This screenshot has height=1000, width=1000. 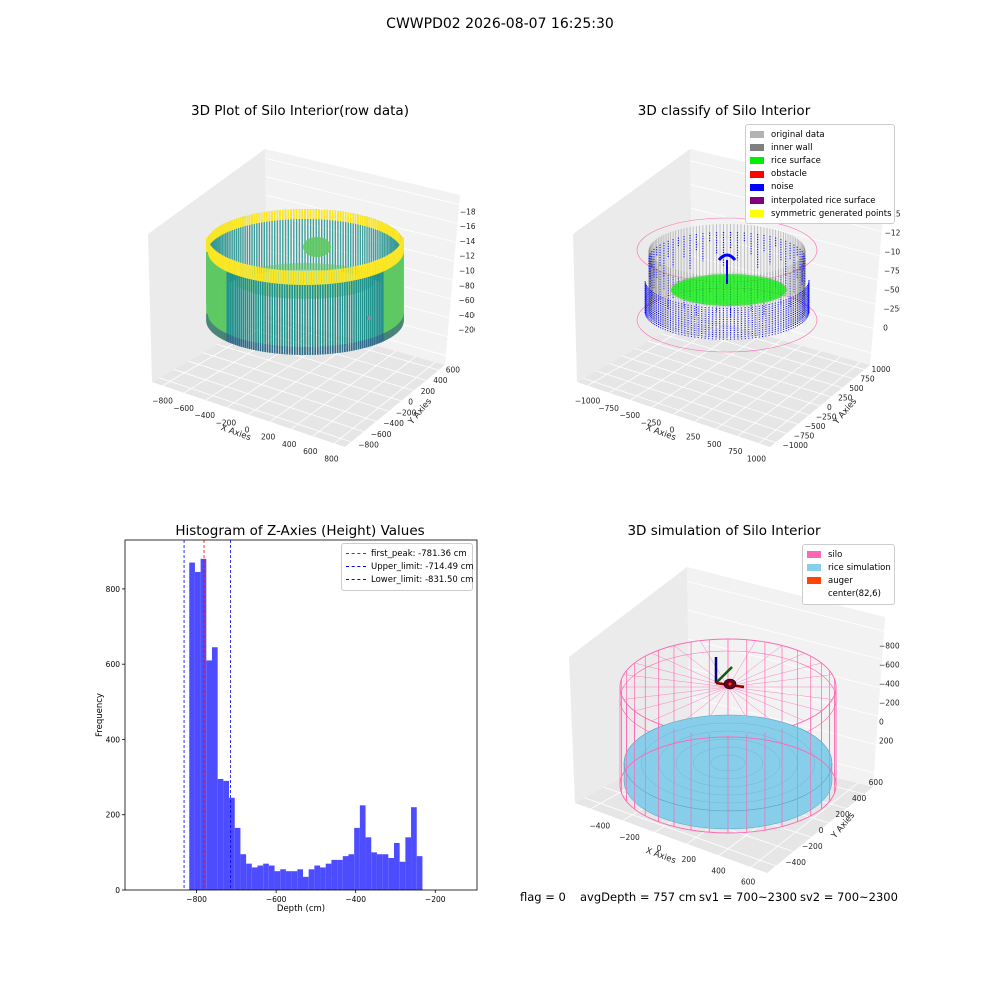 What do you see at coordinates (600, 826) in the screenshot?
I see `x-tick-label: −400` at bounding box center [600, 826].